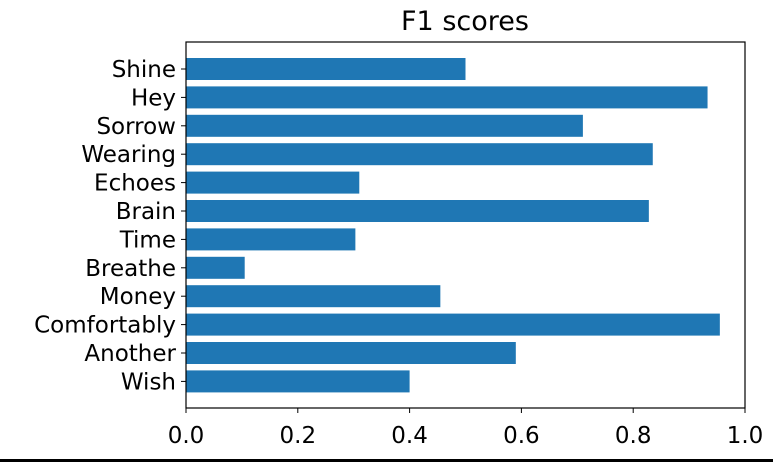 The height and width of the screenshot is (463, 773). I want to click on y-tick-label-comfortably: Comfortably, so click(105, 326).